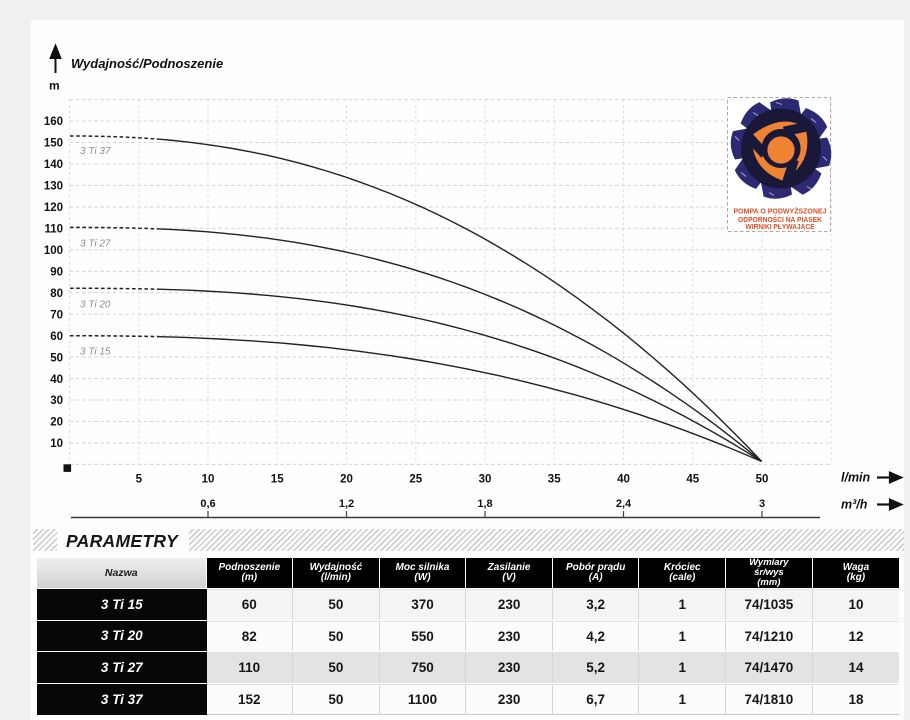 The image size is (910, 720). What do you see at coordinates (346, 504) in the screenshot?
I see `svg-text: 1,2` at bounding box center [346, 504].